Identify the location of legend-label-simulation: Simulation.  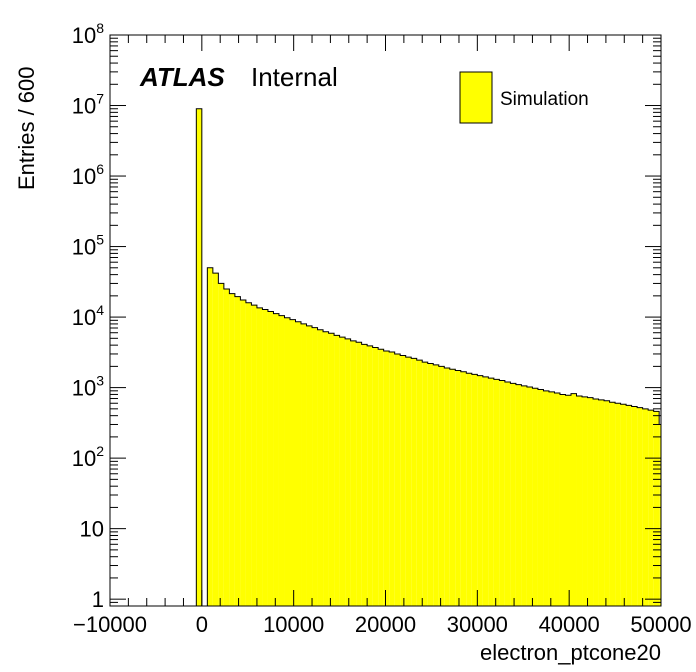
(544, 99).